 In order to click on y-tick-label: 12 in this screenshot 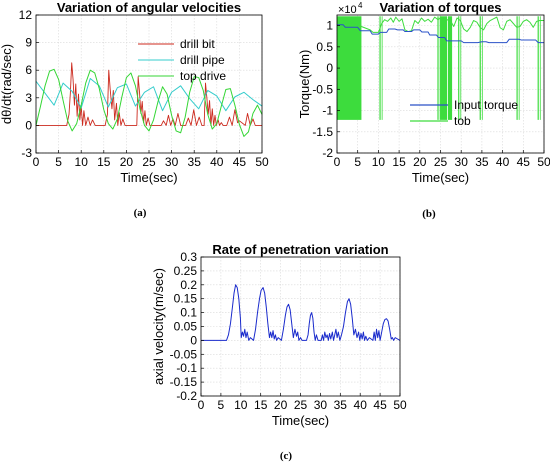, I will do `click(26, 15)`.